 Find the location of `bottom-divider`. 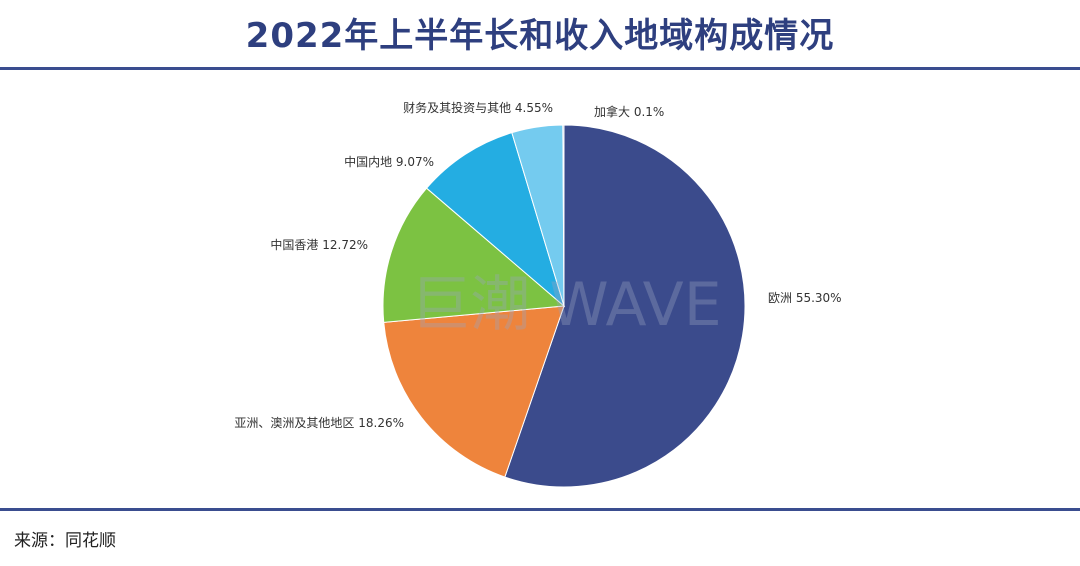

bottom-divider is located at coordinates (540, 509).